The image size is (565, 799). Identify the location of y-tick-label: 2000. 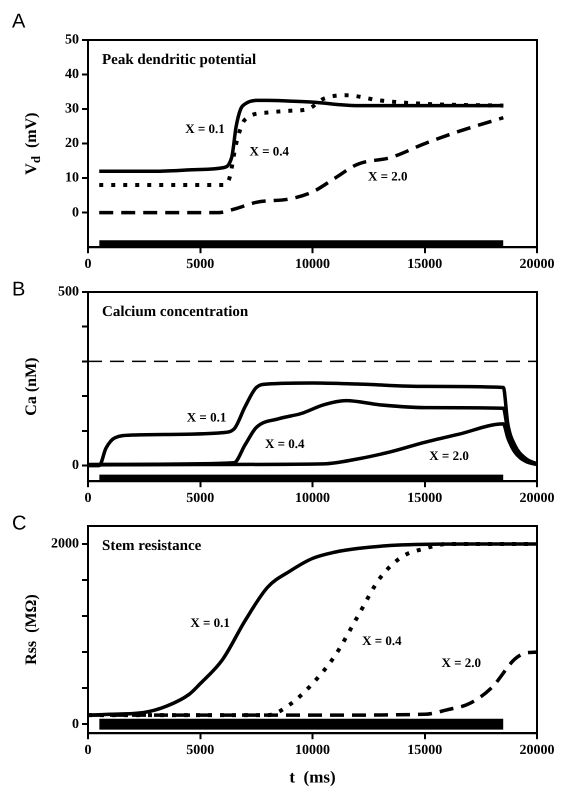
(65, 544).